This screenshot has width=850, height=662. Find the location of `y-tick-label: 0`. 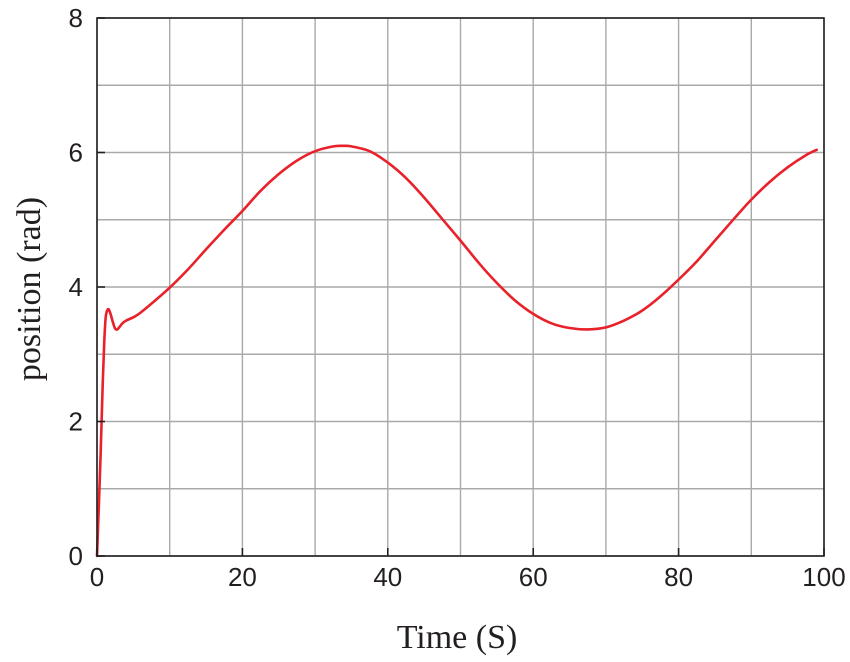

y-tick-label: 0 is located at coordinates (76, 556).